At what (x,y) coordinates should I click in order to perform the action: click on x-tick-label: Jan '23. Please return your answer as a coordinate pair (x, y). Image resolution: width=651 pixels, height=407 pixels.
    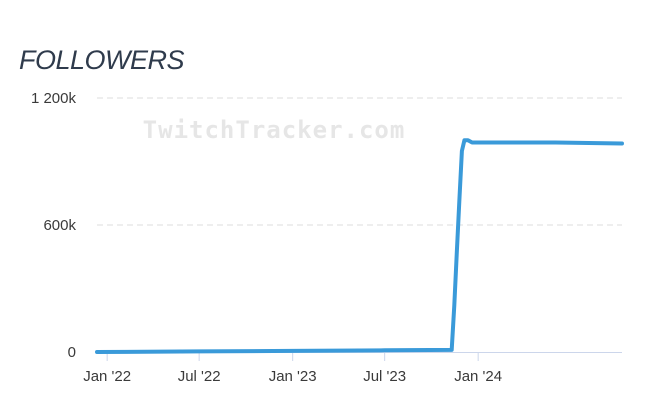
    Looking at the image, I should click on (293, 376).